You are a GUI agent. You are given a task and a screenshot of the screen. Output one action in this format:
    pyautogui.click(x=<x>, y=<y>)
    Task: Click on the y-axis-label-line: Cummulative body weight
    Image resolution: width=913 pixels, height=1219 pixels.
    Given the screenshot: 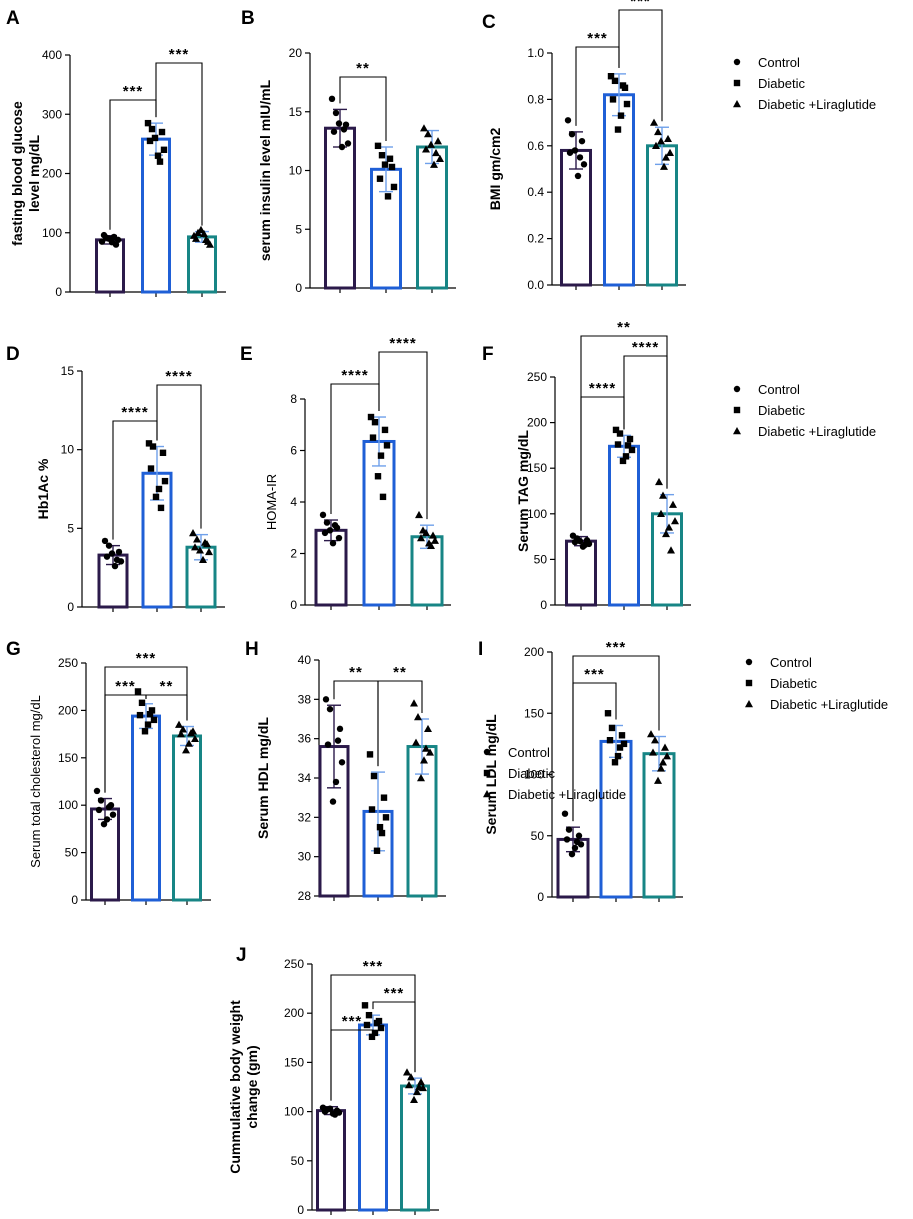 What is the action you would take?
    pyautogui.click(x=235, y=1087)
    